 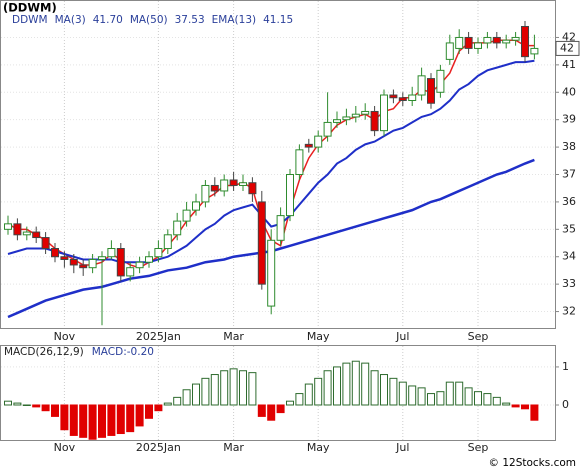 I want to click on y-tick-label: 35, so click(x=569, y=228).